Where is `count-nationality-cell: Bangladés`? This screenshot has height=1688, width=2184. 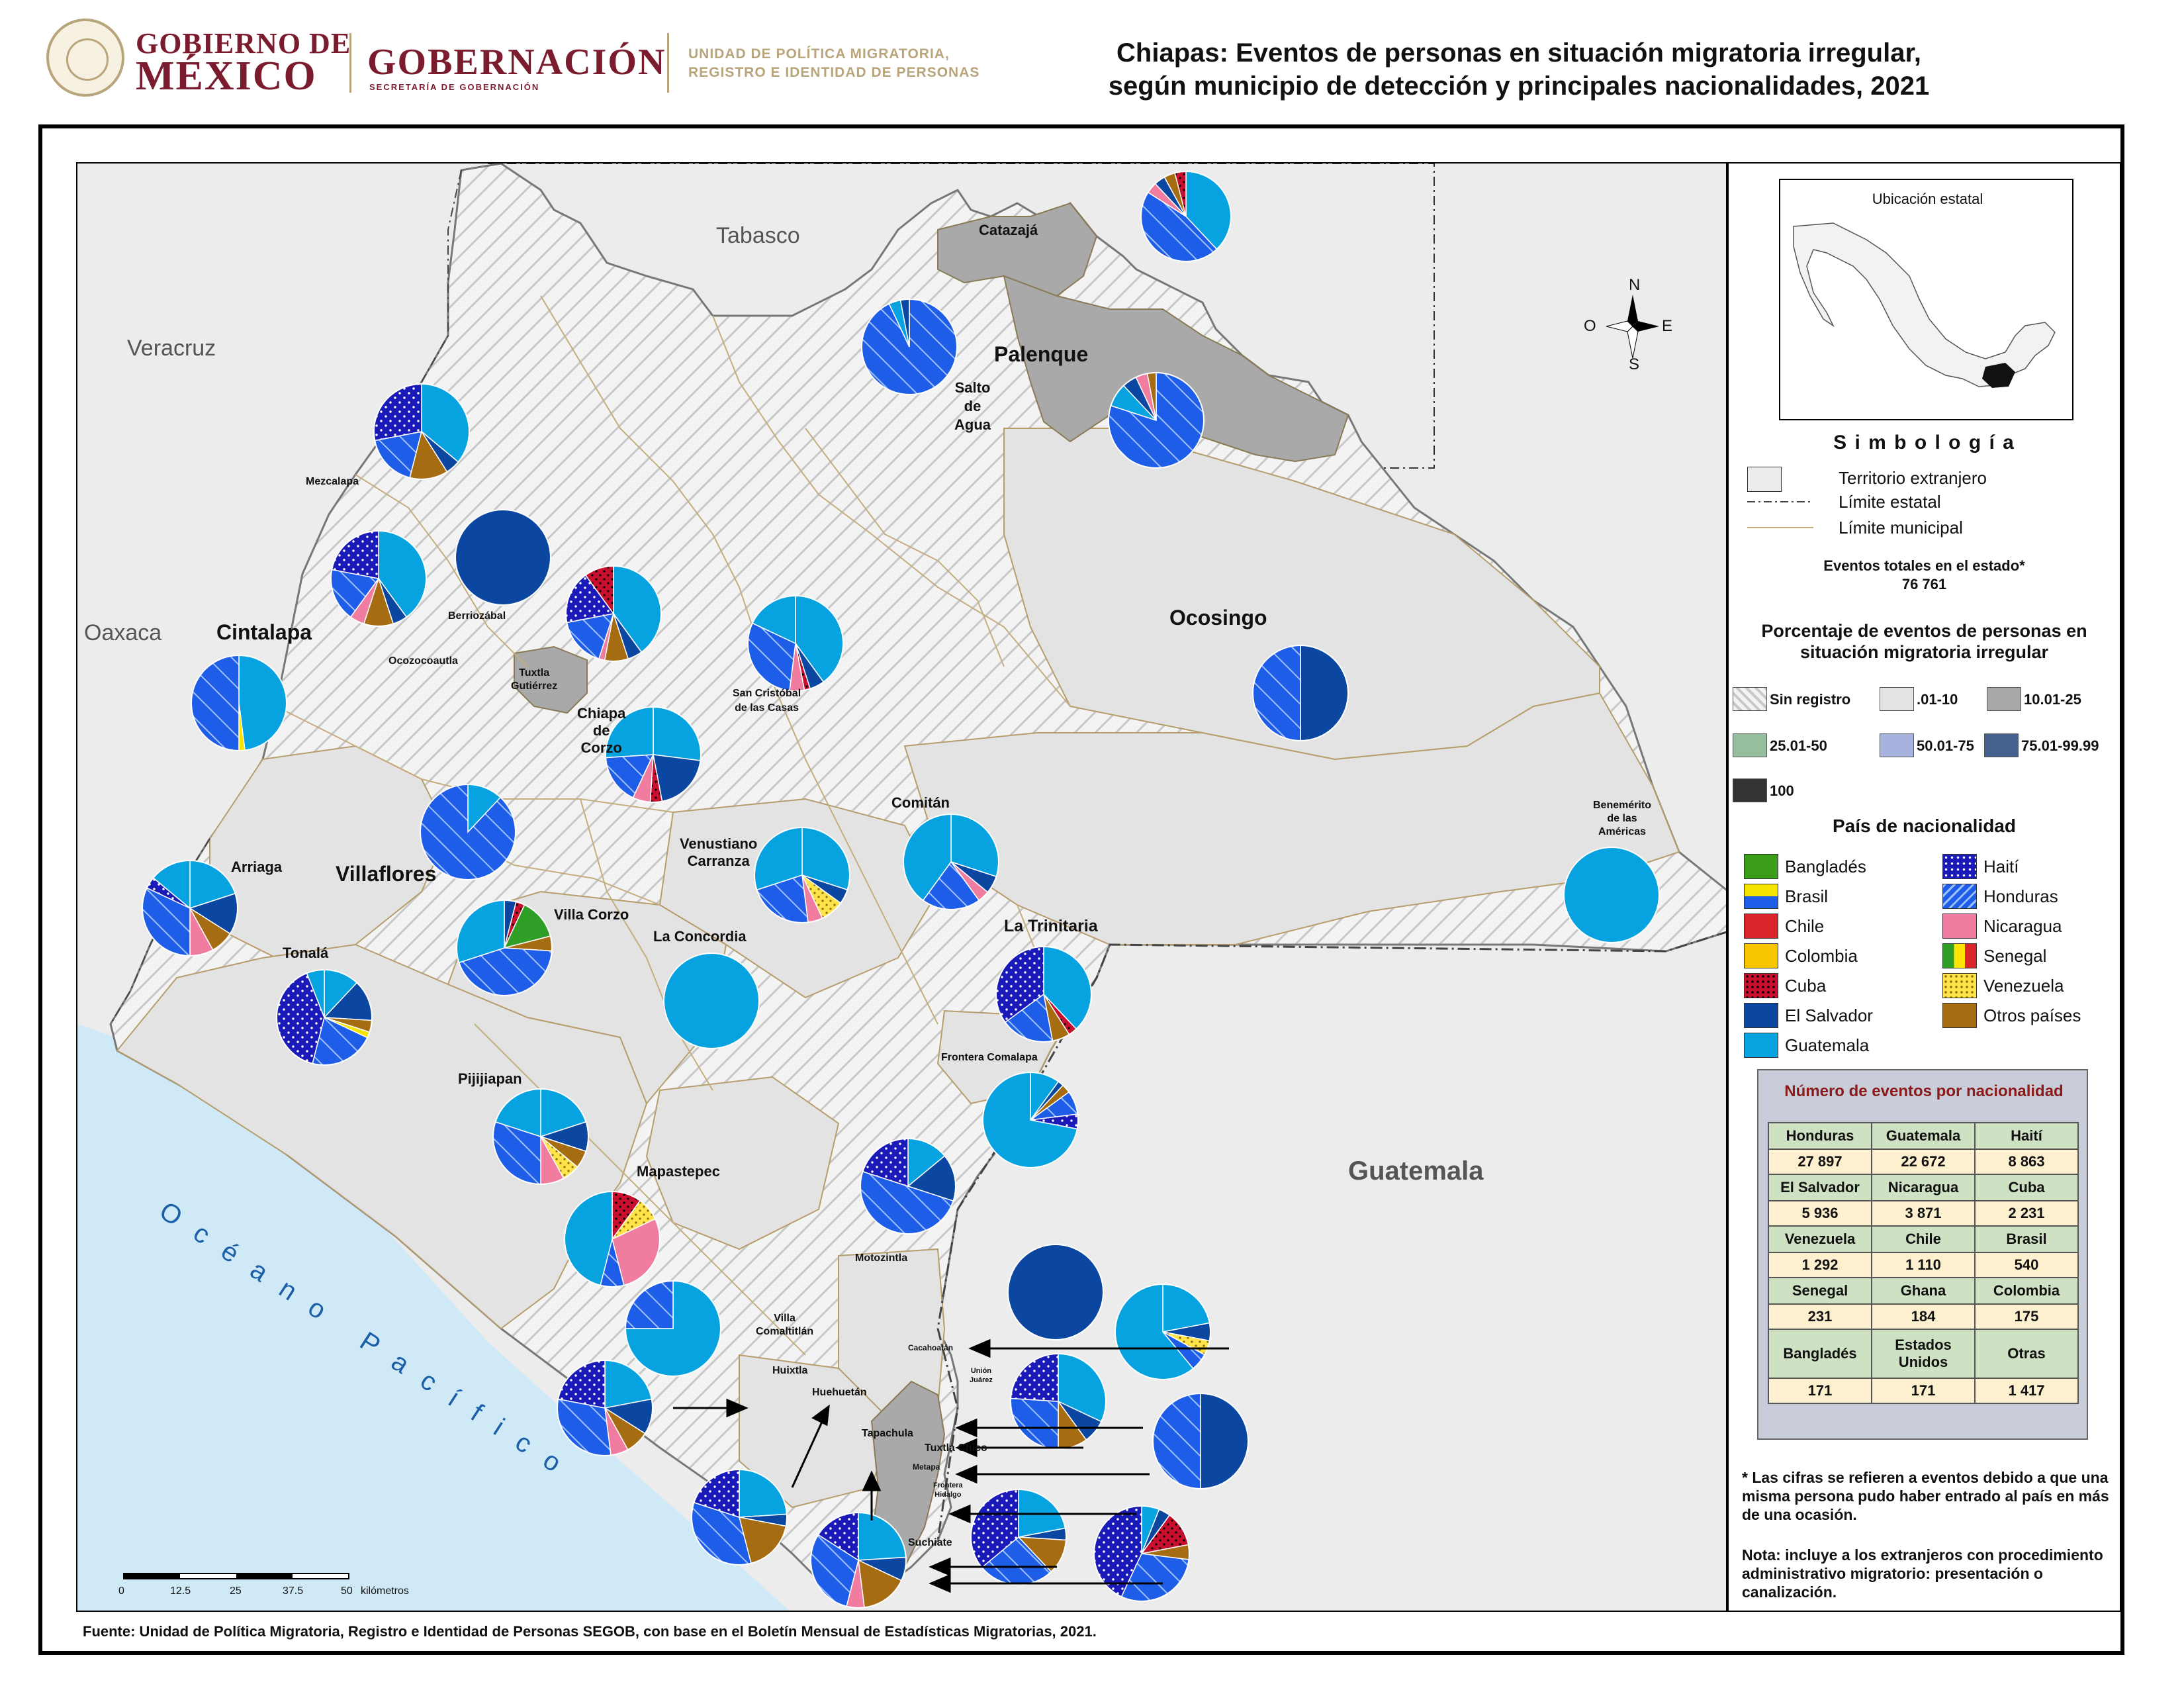 count-nationality-cell: Bangladés is located at coordinates (1820, 1354).